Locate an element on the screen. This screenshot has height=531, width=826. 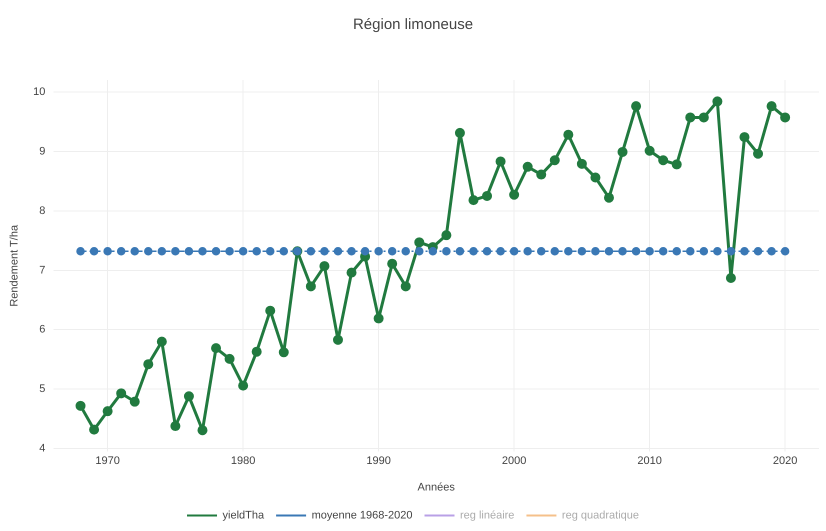
x-axis-title: Années is located at coordinates (437, 487).